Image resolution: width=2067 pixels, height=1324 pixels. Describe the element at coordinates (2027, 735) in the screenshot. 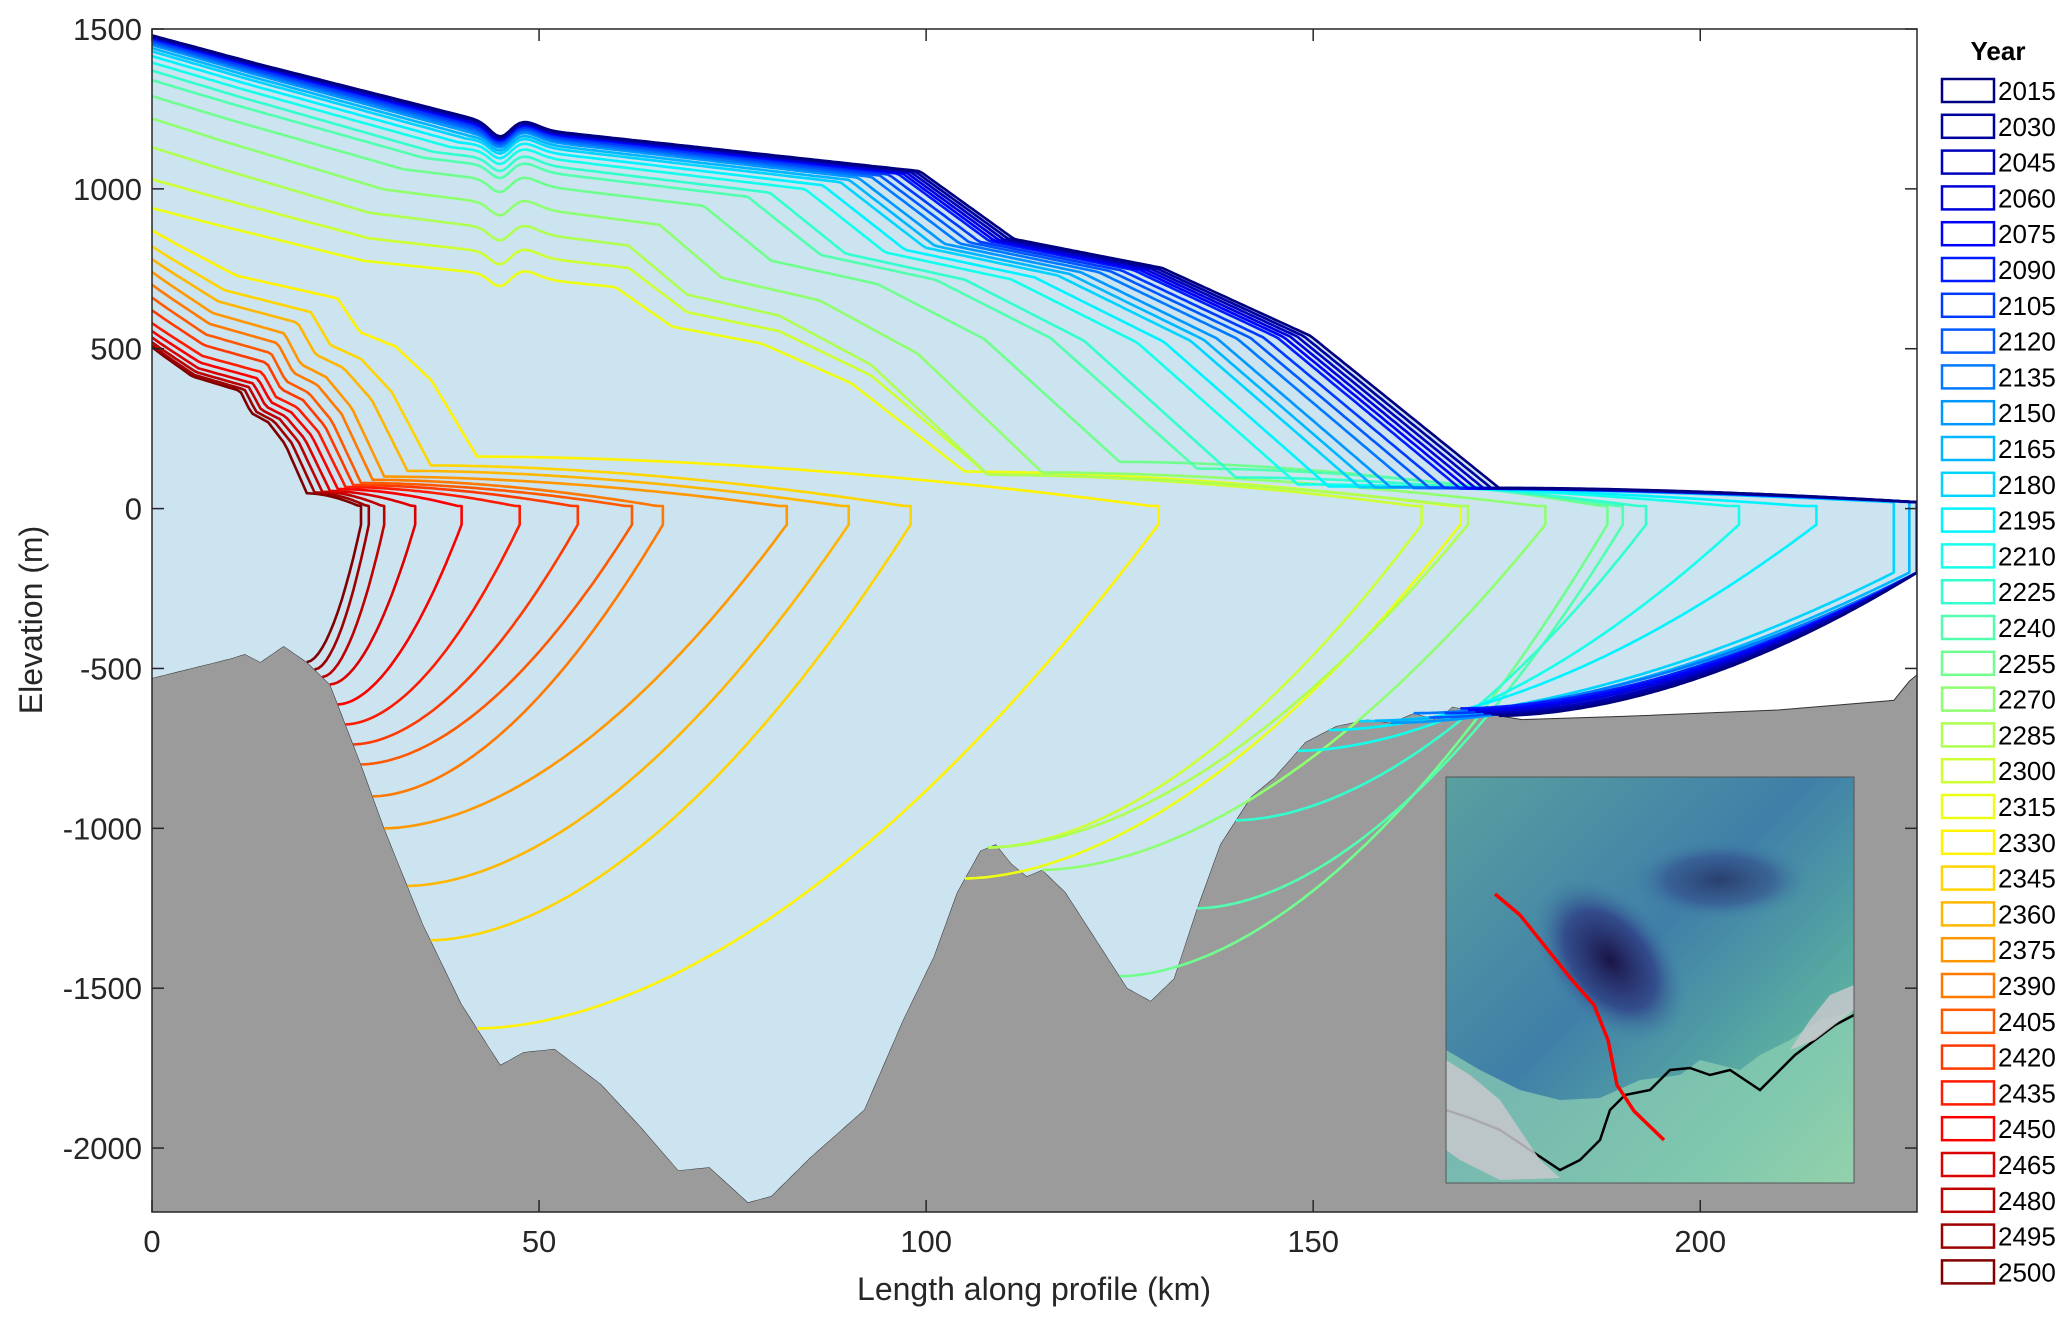

I see `legend-label: 2285` at that location.